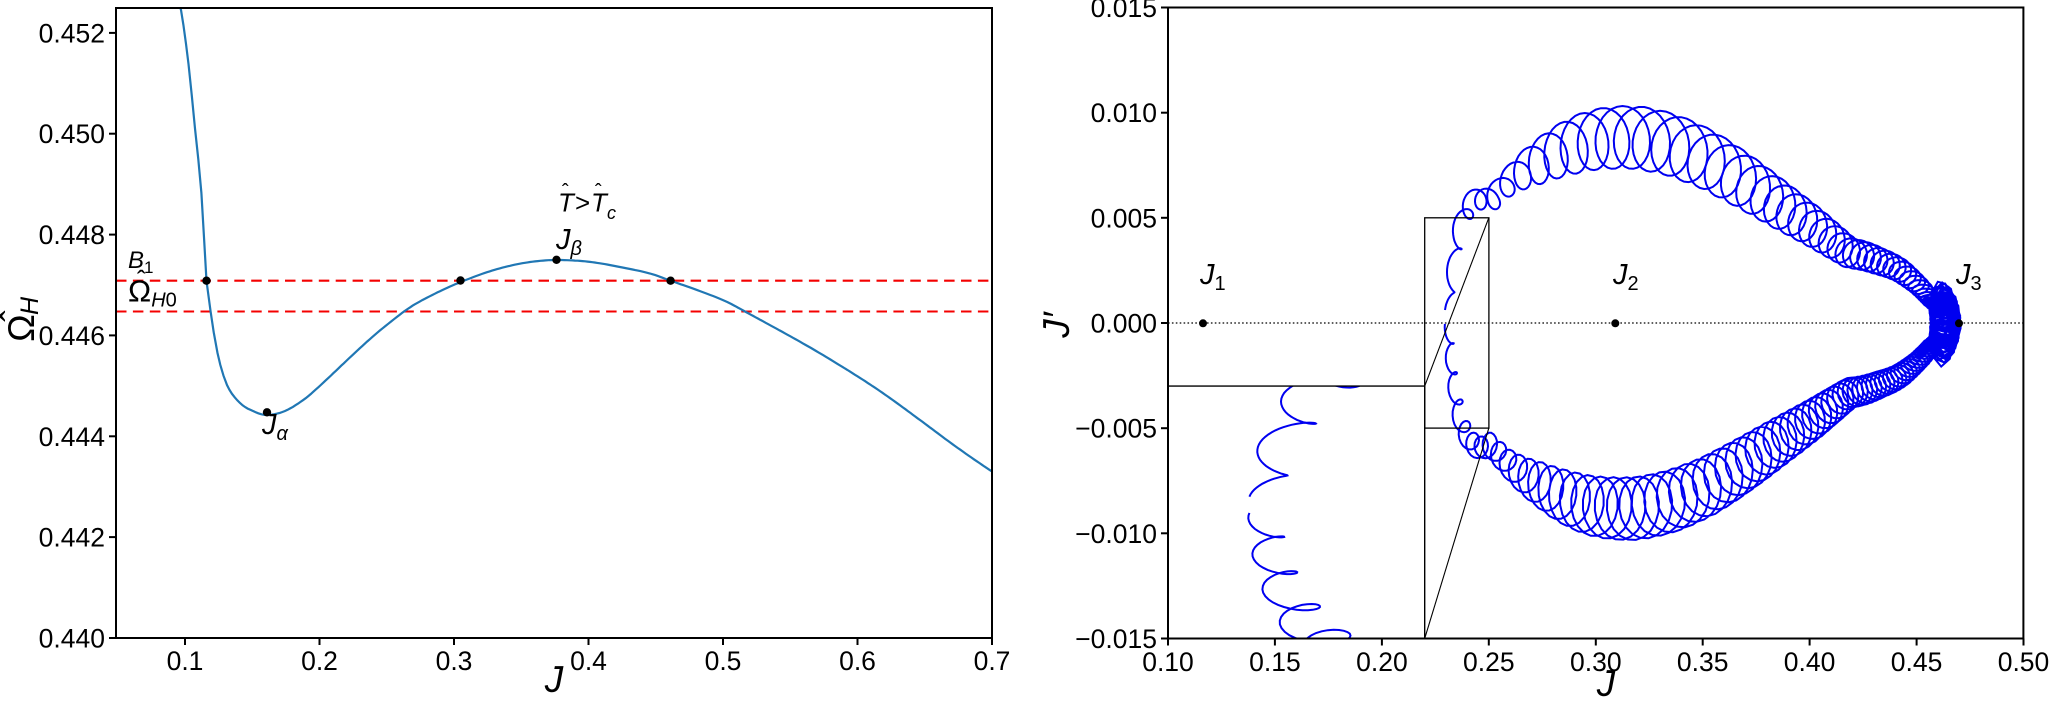 Image resolution: width=2067 pixels, height=706 pixels. What do you see at coordinates (21, 328) in the screenshot?
I see `svg-text: Ω` at bounding box center [21, 328].